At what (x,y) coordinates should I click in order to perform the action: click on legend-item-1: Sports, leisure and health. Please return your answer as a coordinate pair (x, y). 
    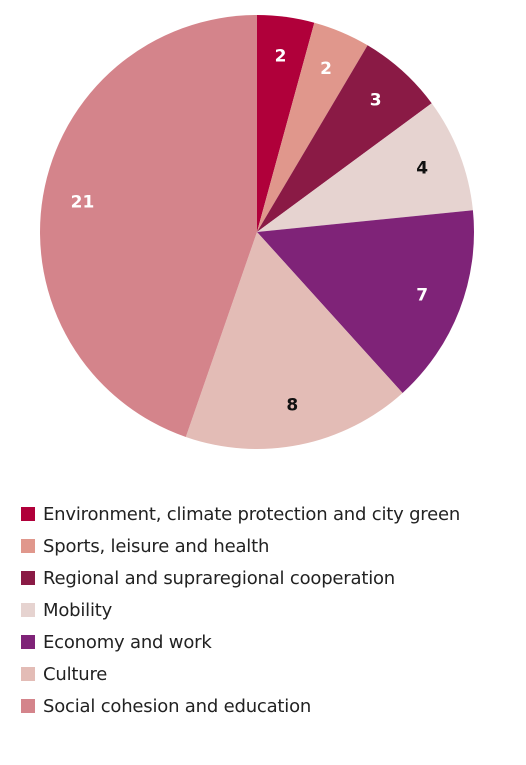
    Looking at the image, I should click on (240, 546).